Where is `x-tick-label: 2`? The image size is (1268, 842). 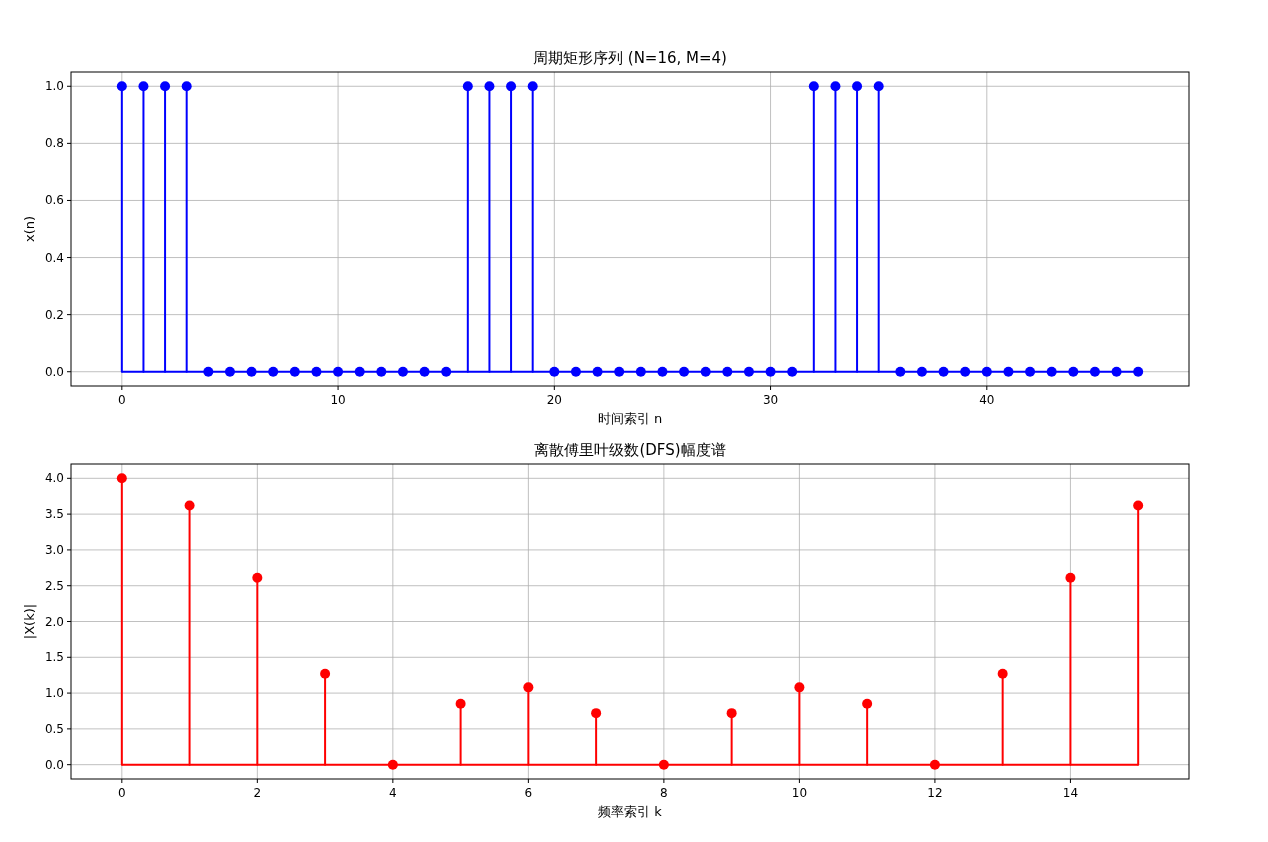 x-tick-label: 2 is located at coordinates (257, 793).